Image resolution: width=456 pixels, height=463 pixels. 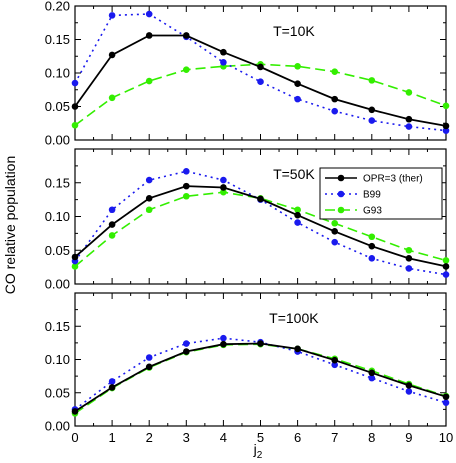 I want to click on legend: OPR=3 (ther) B99 G93, so click(x=381, y=193).